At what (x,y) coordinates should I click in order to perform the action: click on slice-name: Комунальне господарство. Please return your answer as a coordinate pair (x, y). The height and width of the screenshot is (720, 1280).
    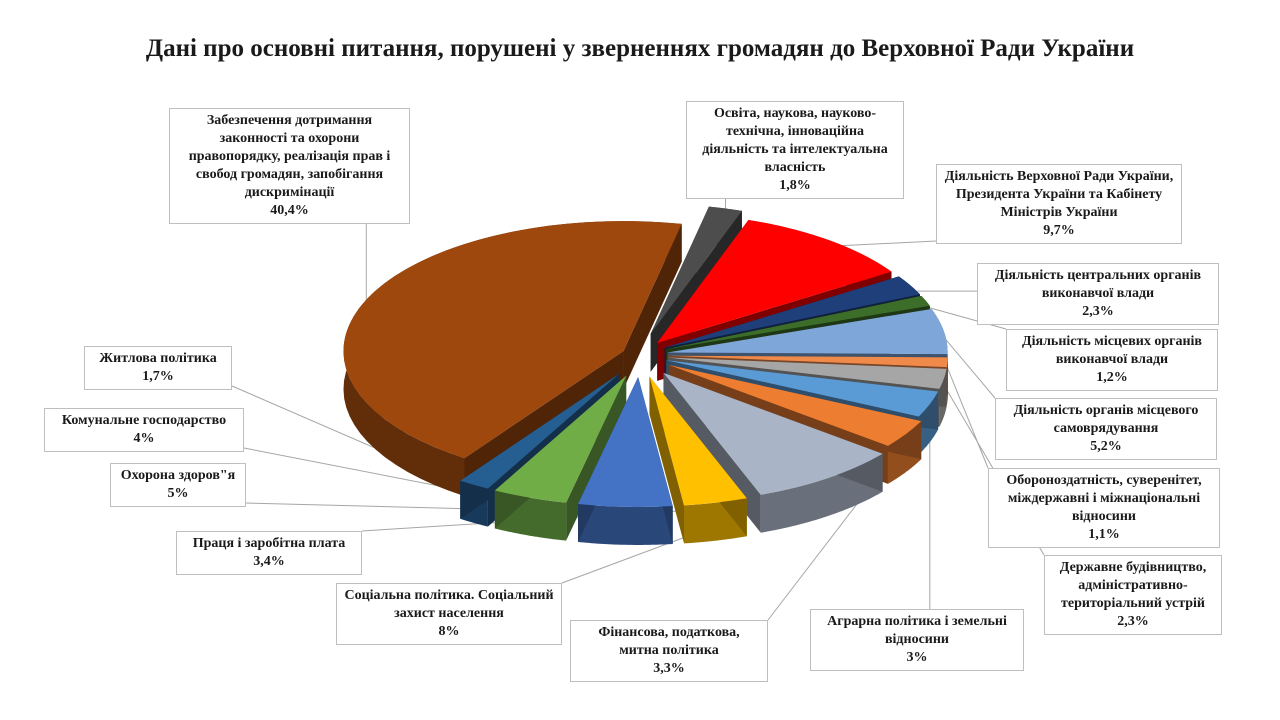
    Looking at the image, I should click on (144, 420).